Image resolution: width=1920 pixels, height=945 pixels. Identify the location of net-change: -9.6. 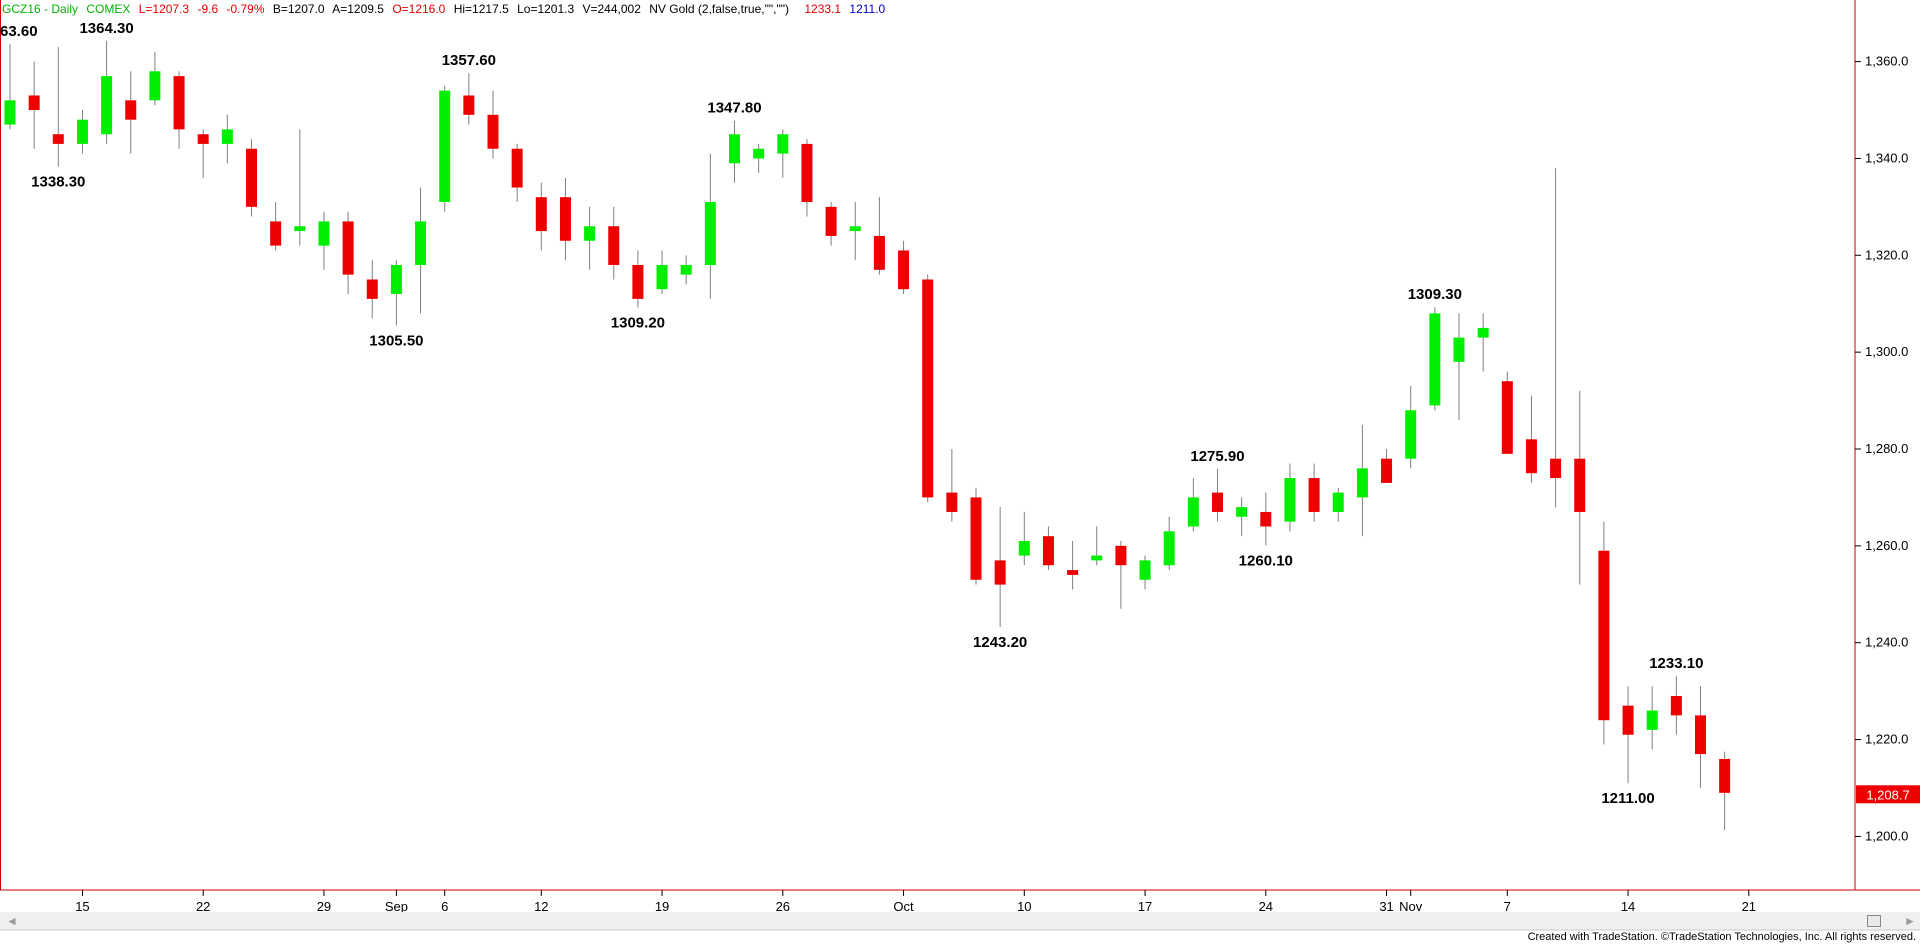
(208, 9).